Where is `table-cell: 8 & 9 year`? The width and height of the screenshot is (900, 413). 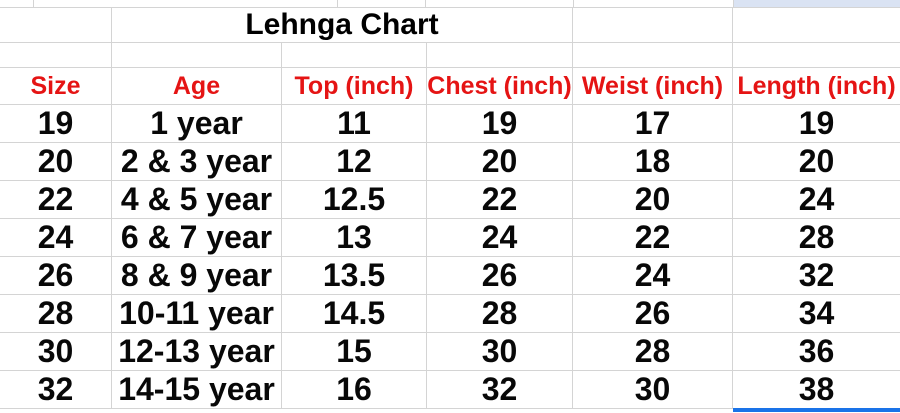 table-cell: 8 & 9 year is located at coordinates (197, 276).